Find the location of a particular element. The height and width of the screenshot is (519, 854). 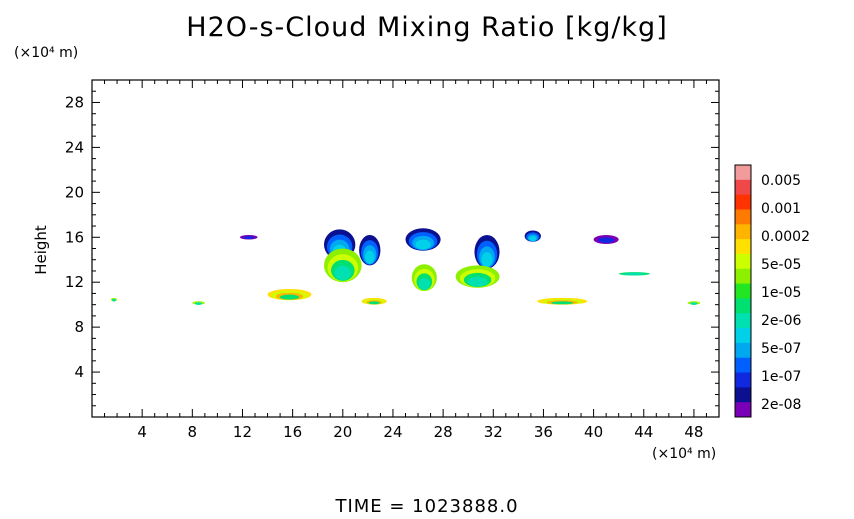

y-axis-unit: (×10⁴ m) is located at coordinates (46, 53).